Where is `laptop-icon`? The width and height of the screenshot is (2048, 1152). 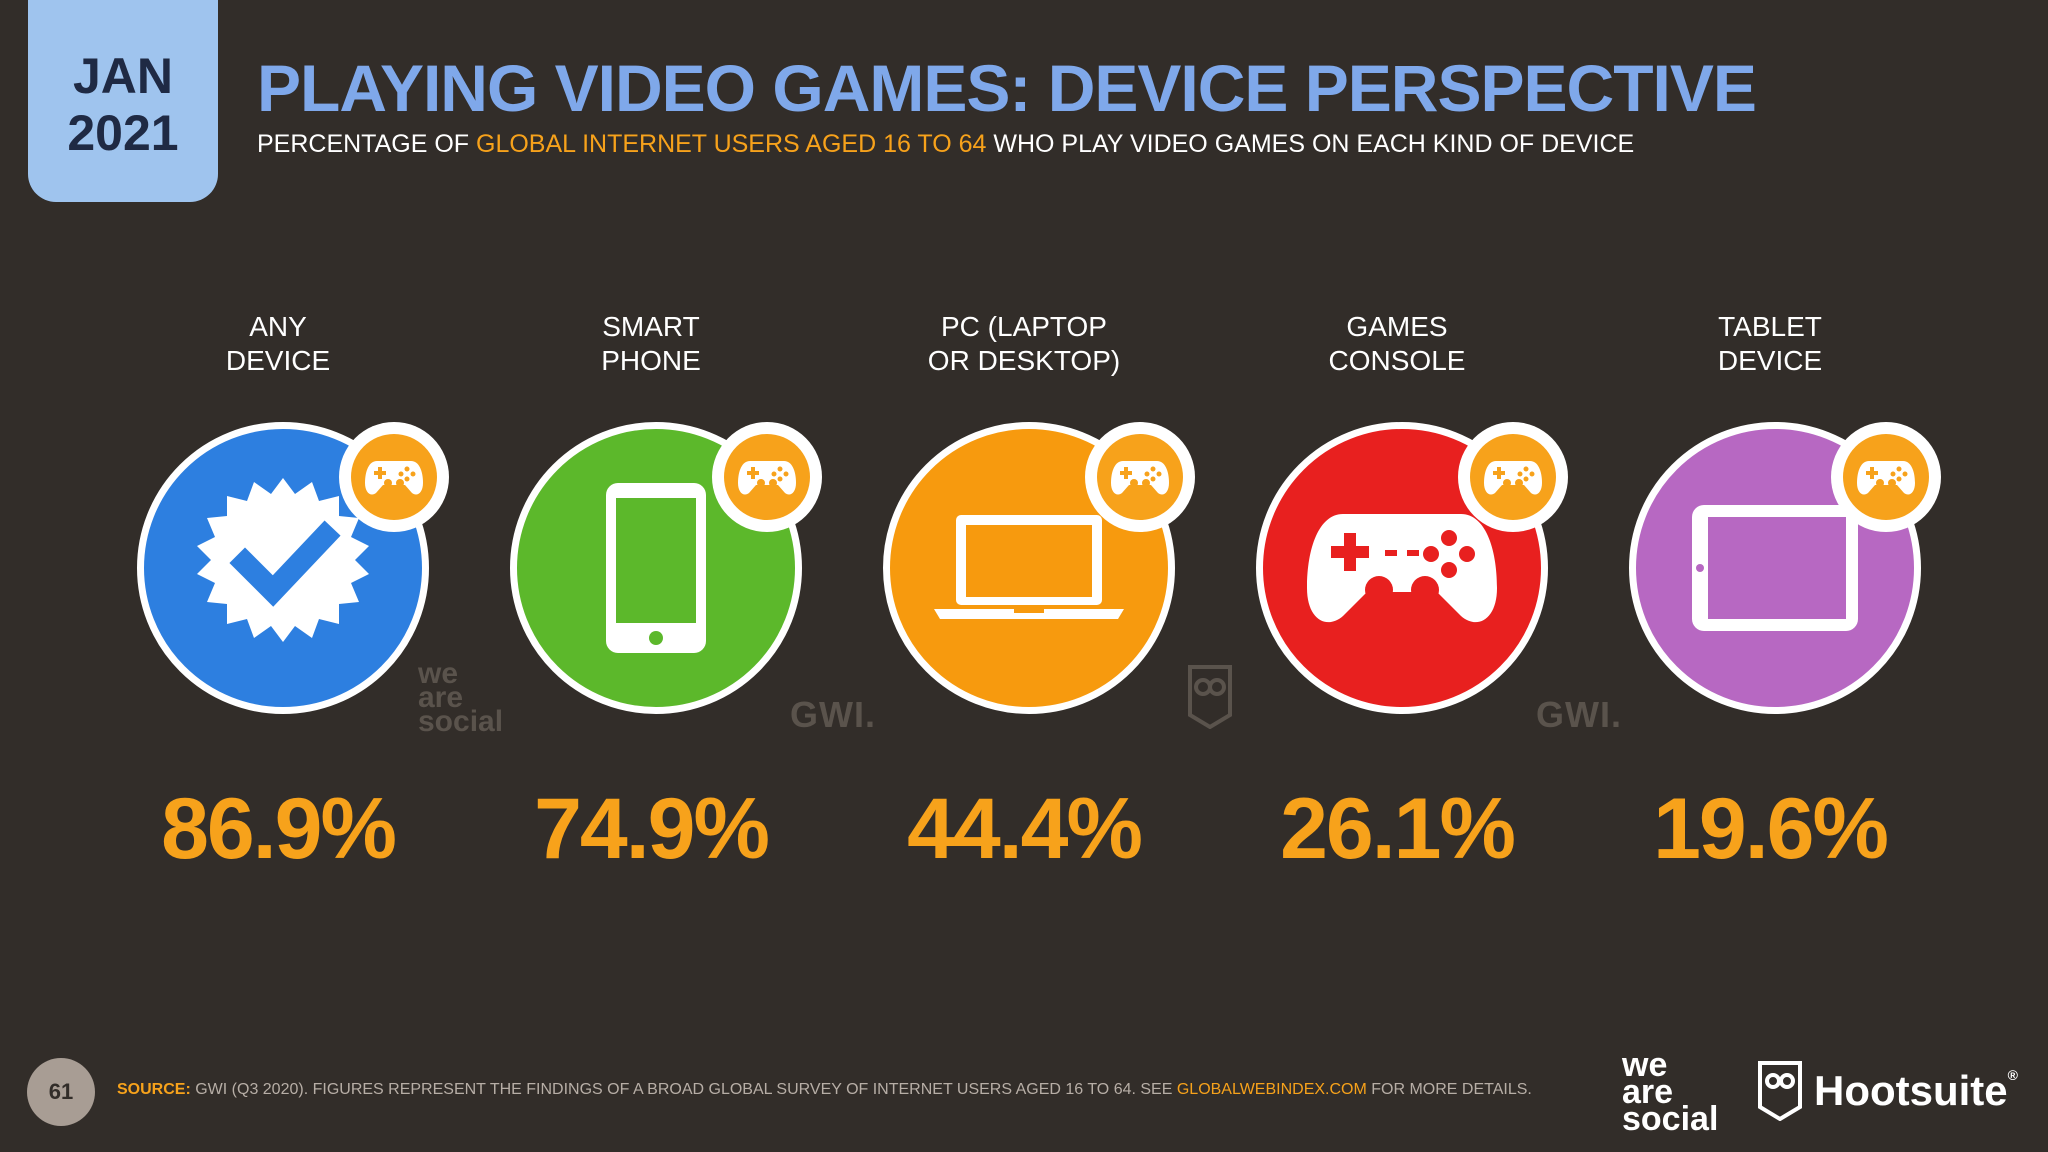 laptop-icon is located at coordinates (1029, 567).